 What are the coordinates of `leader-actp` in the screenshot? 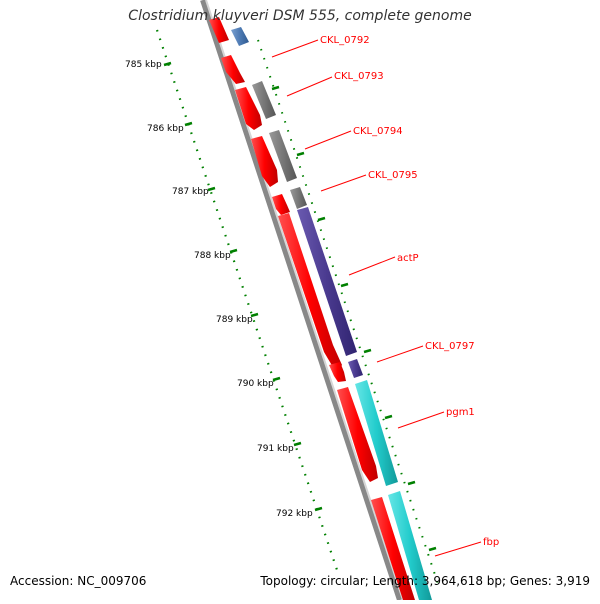 It's located at (372, 266).